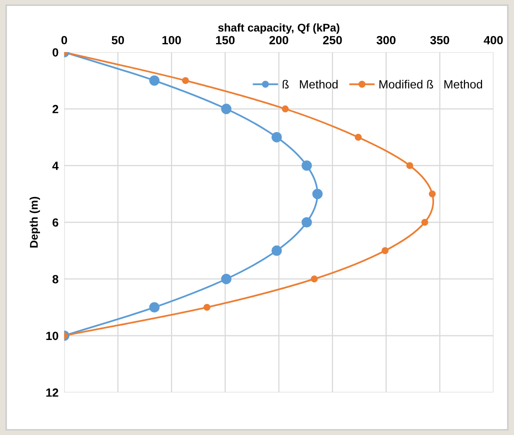  I want to click on y-tick-label: 6, so click(55, 222).